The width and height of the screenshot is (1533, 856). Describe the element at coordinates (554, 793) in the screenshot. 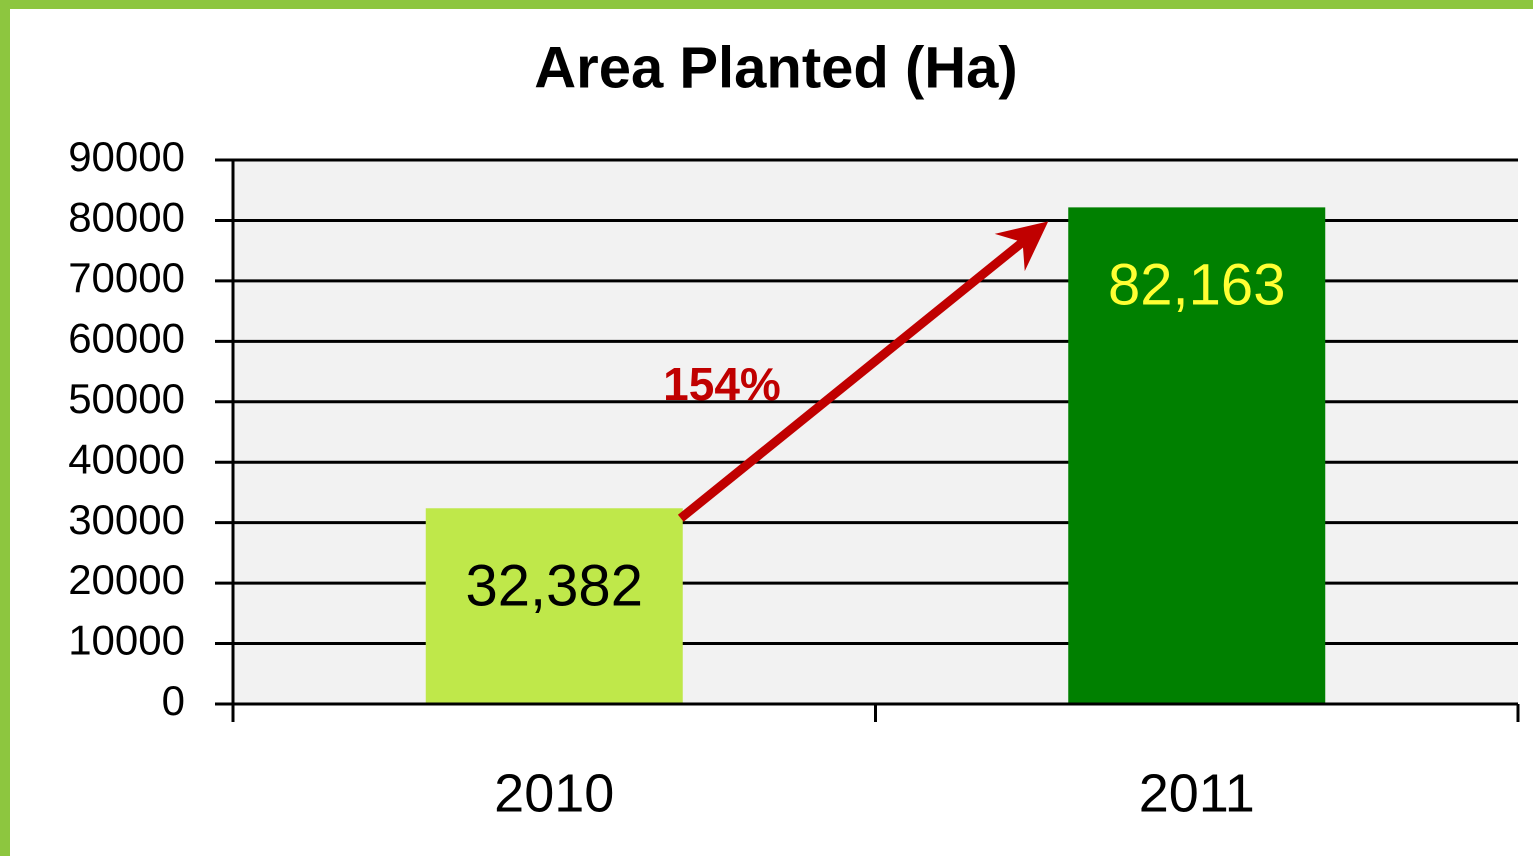

I see `x-tick-label: 2010` at that location.